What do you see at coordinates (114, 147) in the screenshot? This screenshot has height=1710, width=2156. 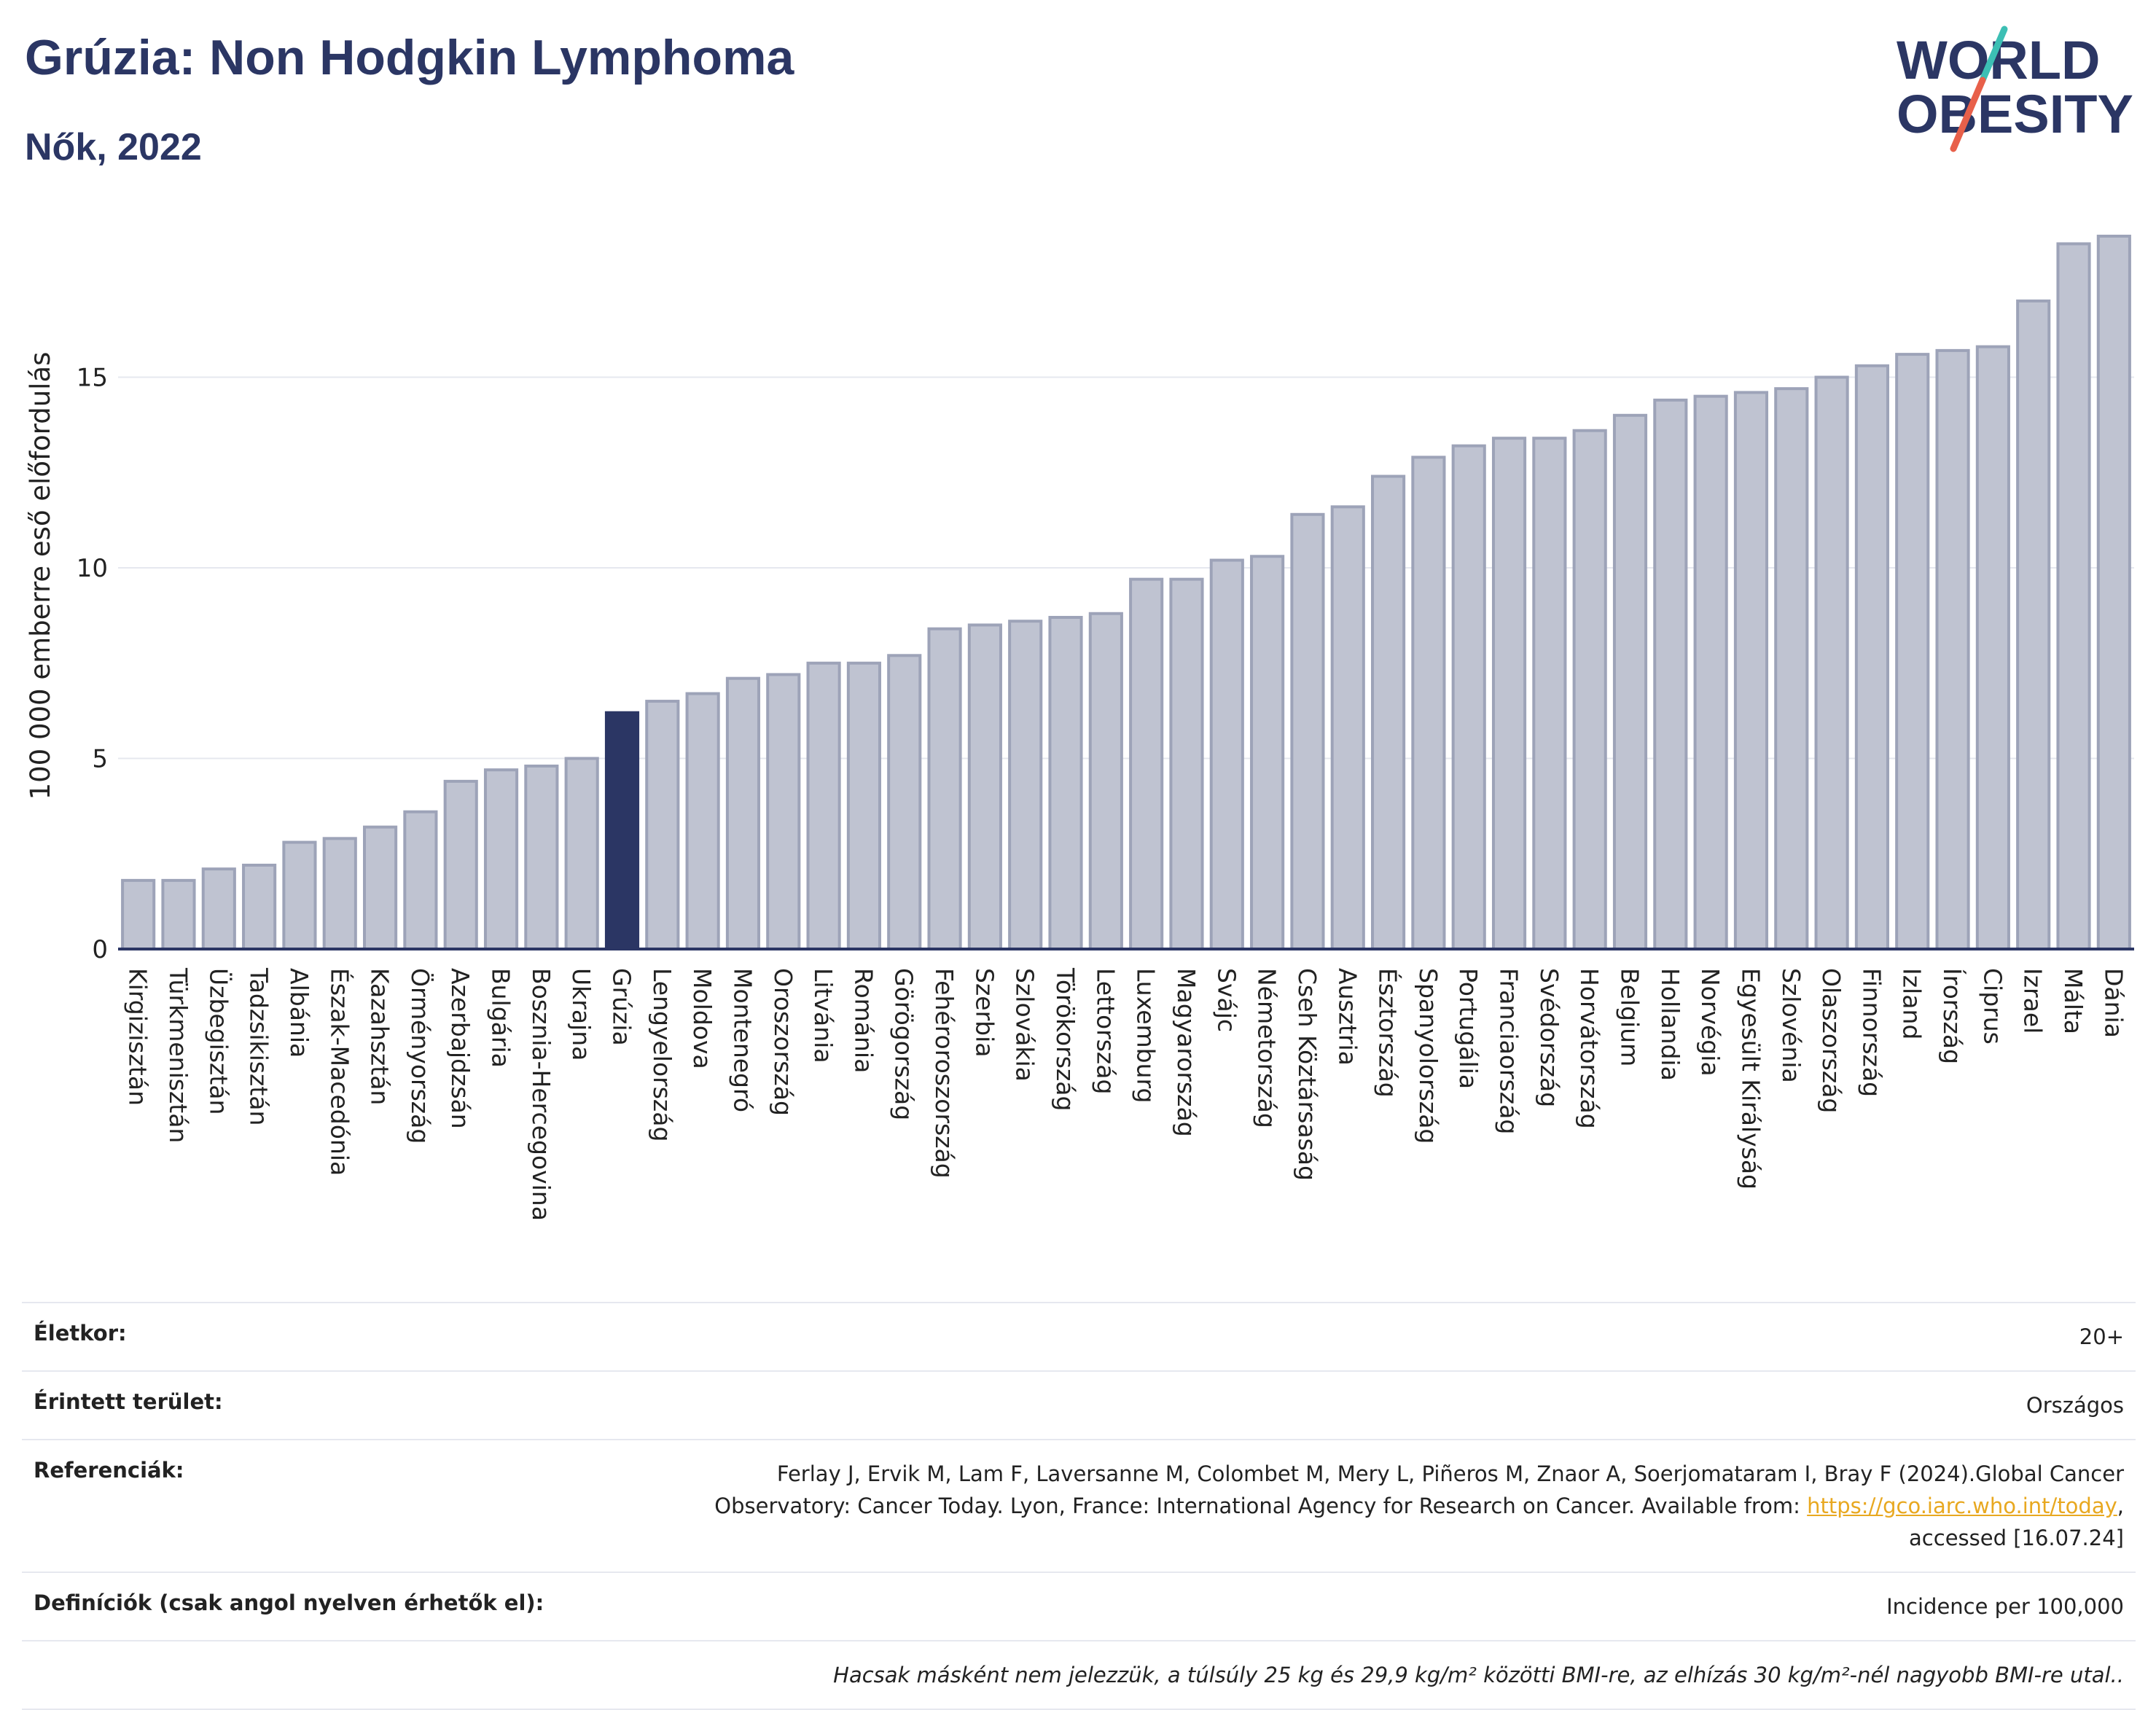 I see `chart-subtitle: Nők, 2022` at bounding box center [114, 147].